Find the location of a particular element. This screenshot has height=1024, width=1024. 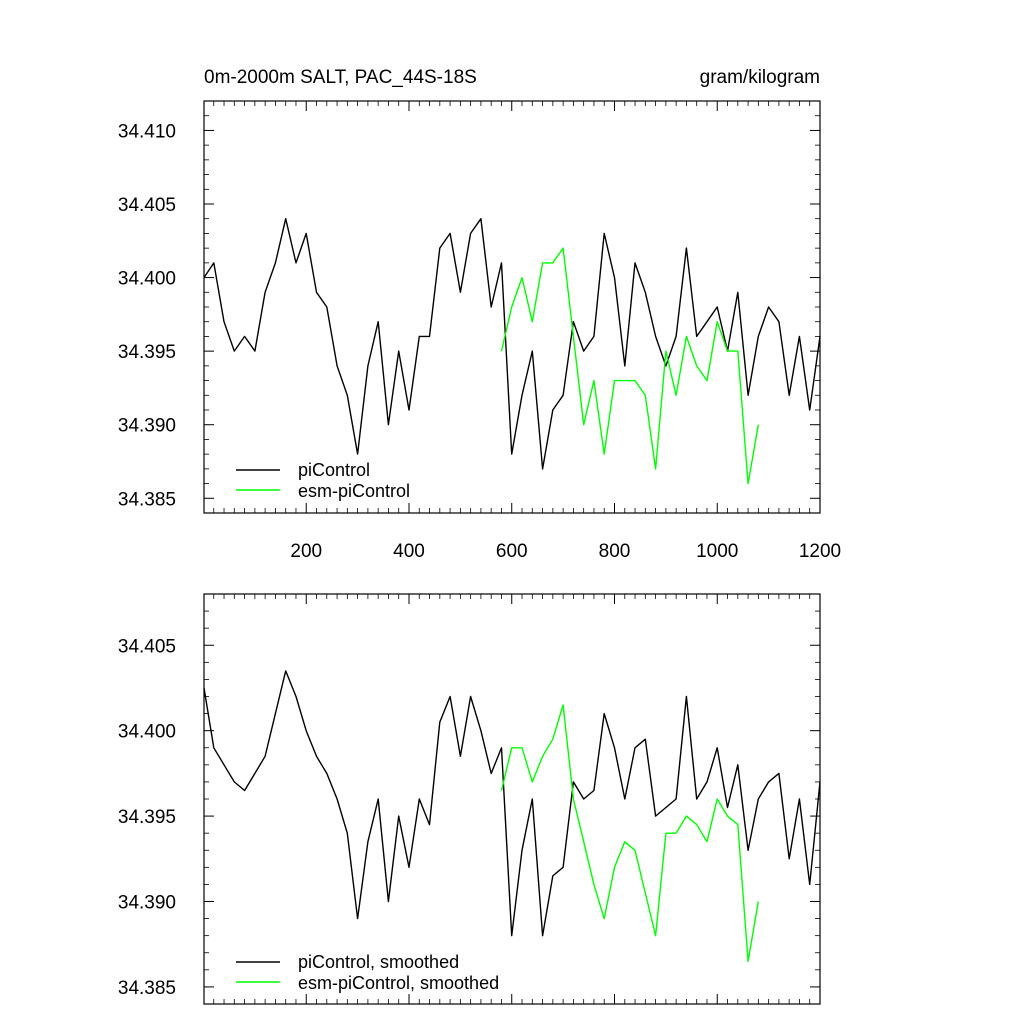

top-legend: piControl esm-piControl is located at coordinates (323, 480).